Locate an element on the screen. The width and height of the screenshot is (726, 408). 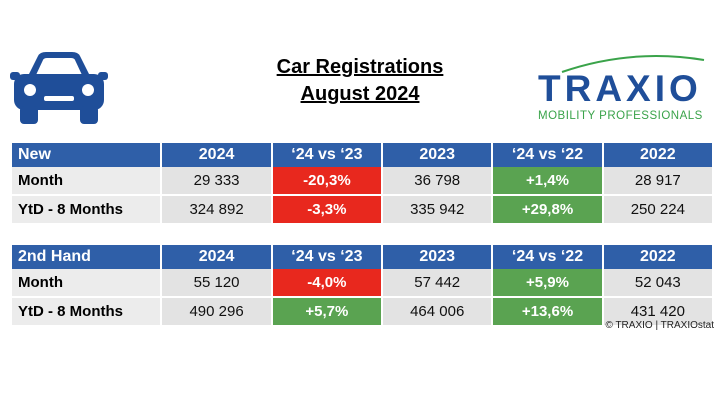
change-cell: -3,3% is located at coordinates (327, 210).